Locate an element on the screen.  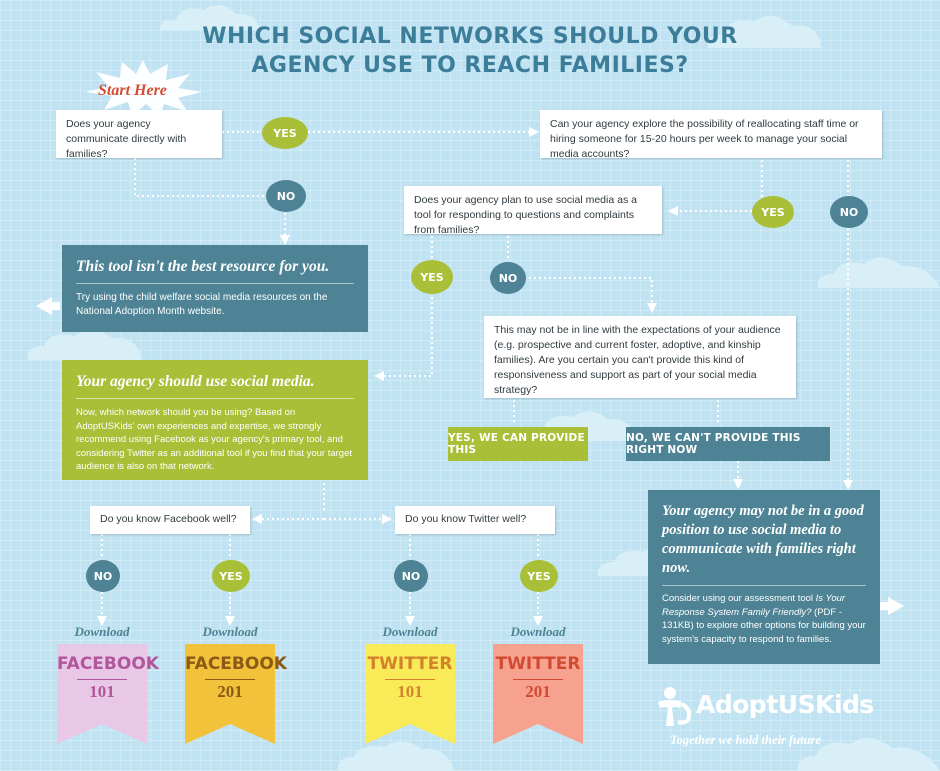
question-facebook: Do you know Facebook well? is located at coordinates (170, 520).